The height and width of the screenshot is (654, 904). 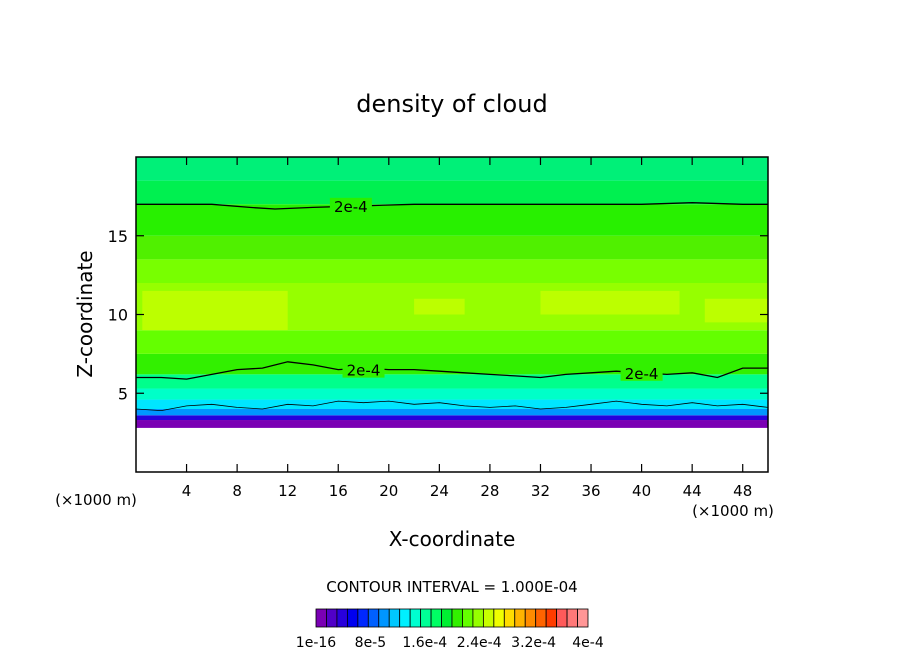 What do you see at coordinates (370, 643) in the screenshot?
I see `colorbar-tick-label: 8e-5` at bounding box center [370, 643].